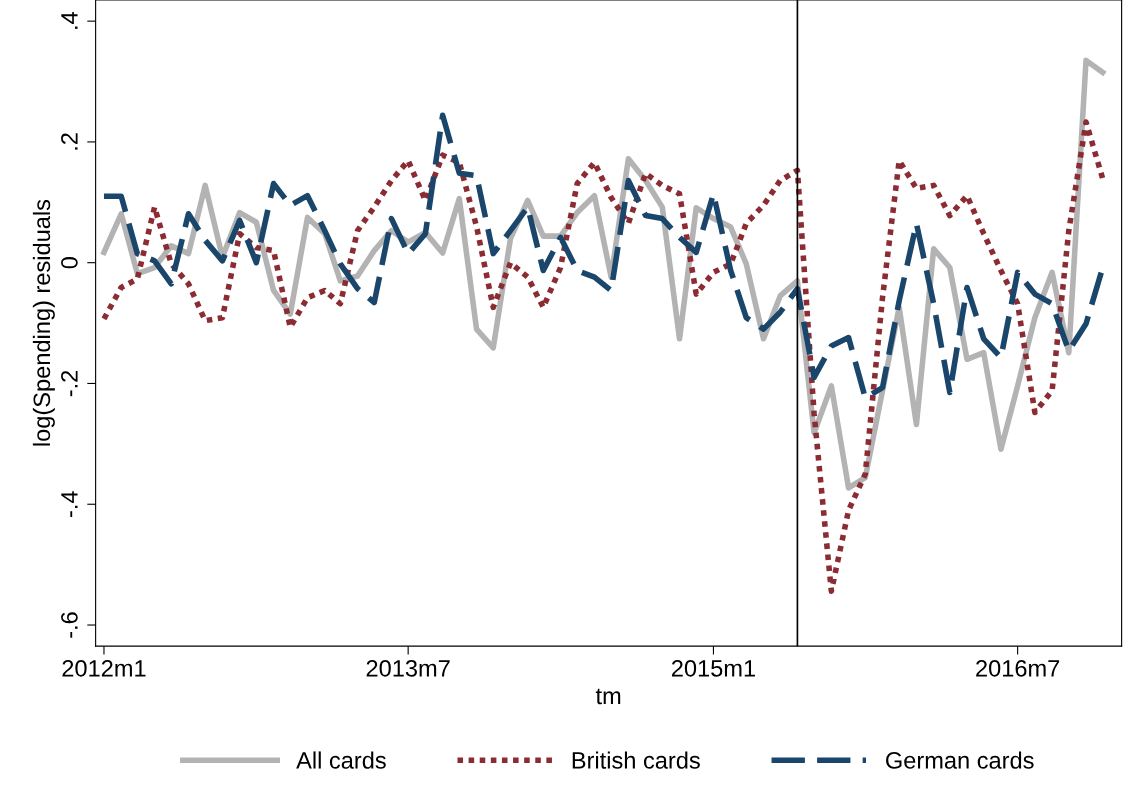 This screenshot has width=1125, height=788. Describe the element at coordinates (608, 696) in the screenshot. I see `x-axis-title: tm` at that location.